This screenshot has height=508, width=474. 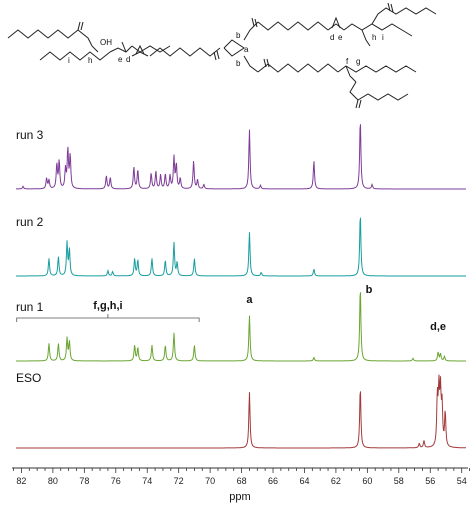 I want to click on x-axis: 82 80 78 76 74 72 70 68 66 64 62 60 58 56 54 ppm, so click(x=241, y=485).